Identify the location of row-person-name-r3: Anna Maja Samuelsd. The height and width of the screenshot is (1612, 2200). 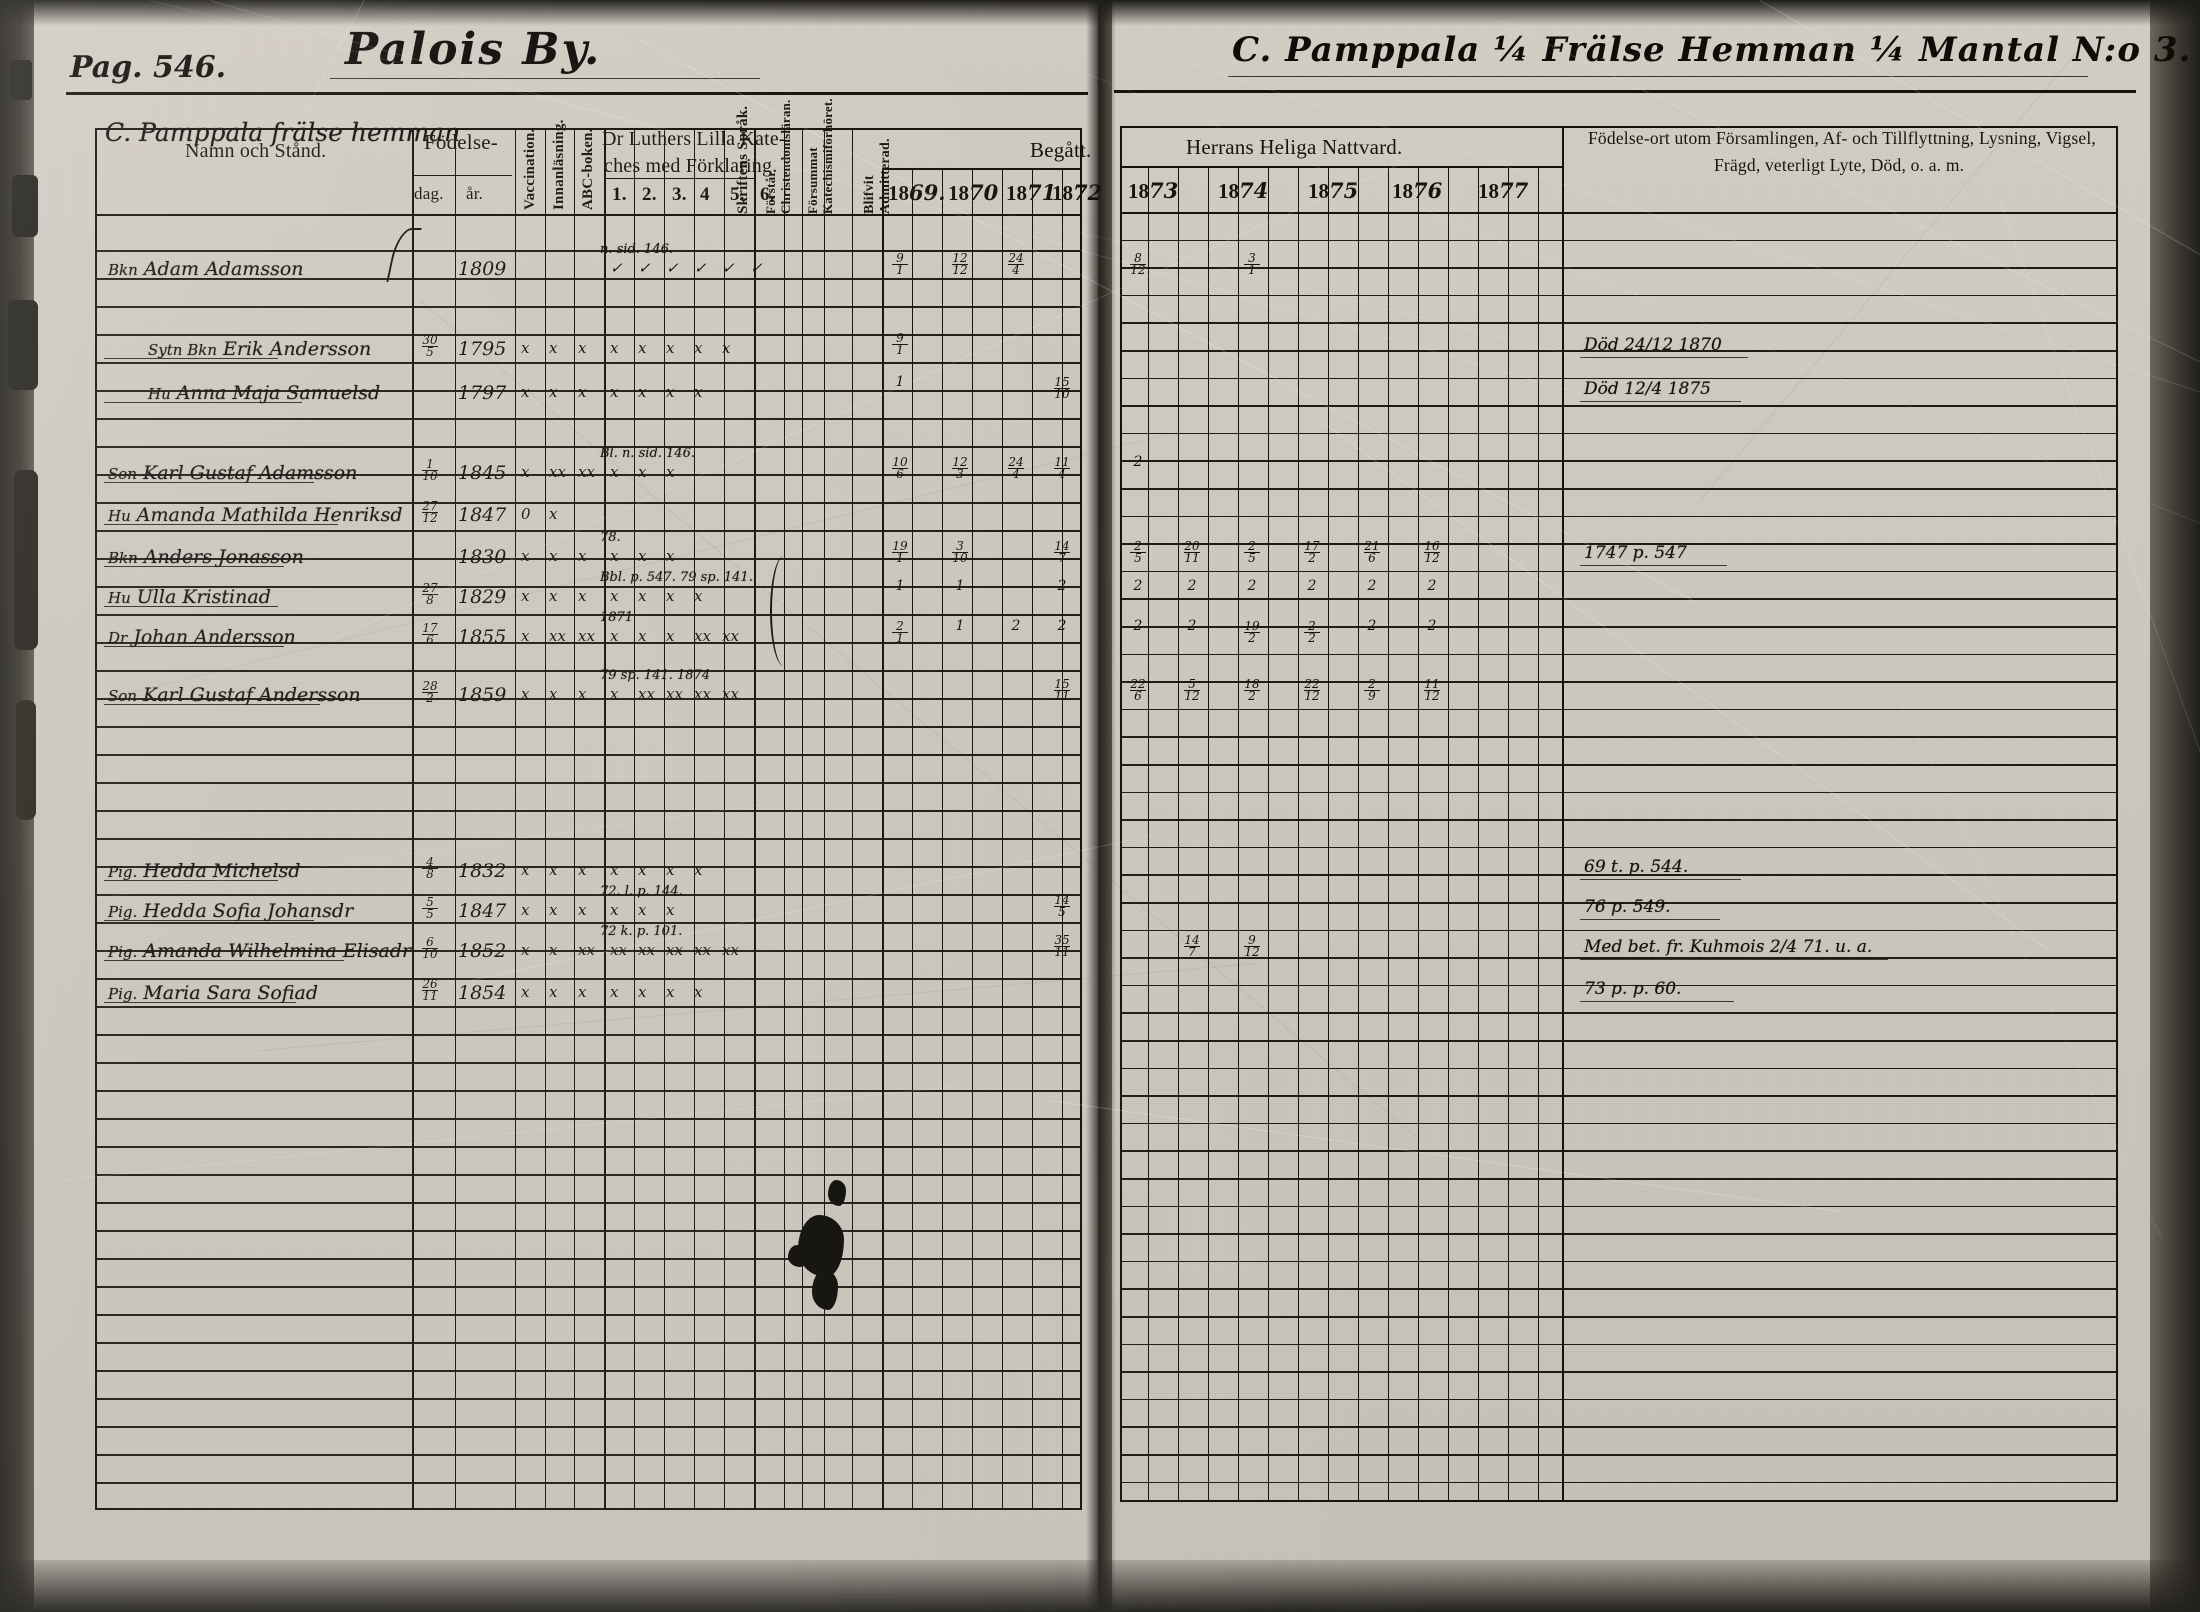
(275, 393).